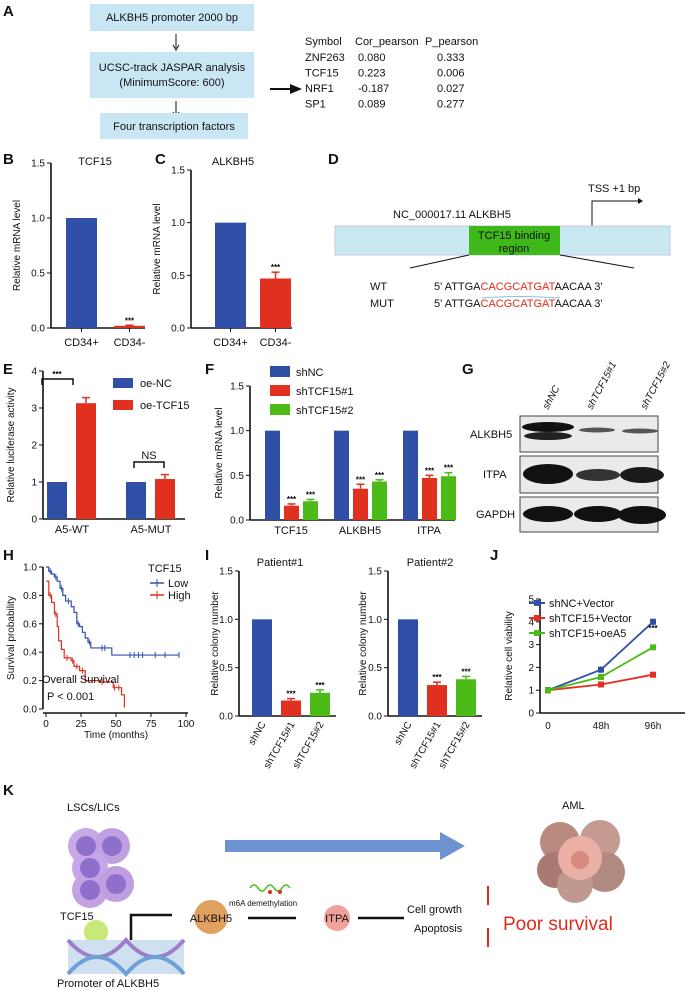 This screenshot has height=990, width=685. Describe the element at coordinates (552, 397) in the screenshot. I see `lane-label: shNC` at that location.